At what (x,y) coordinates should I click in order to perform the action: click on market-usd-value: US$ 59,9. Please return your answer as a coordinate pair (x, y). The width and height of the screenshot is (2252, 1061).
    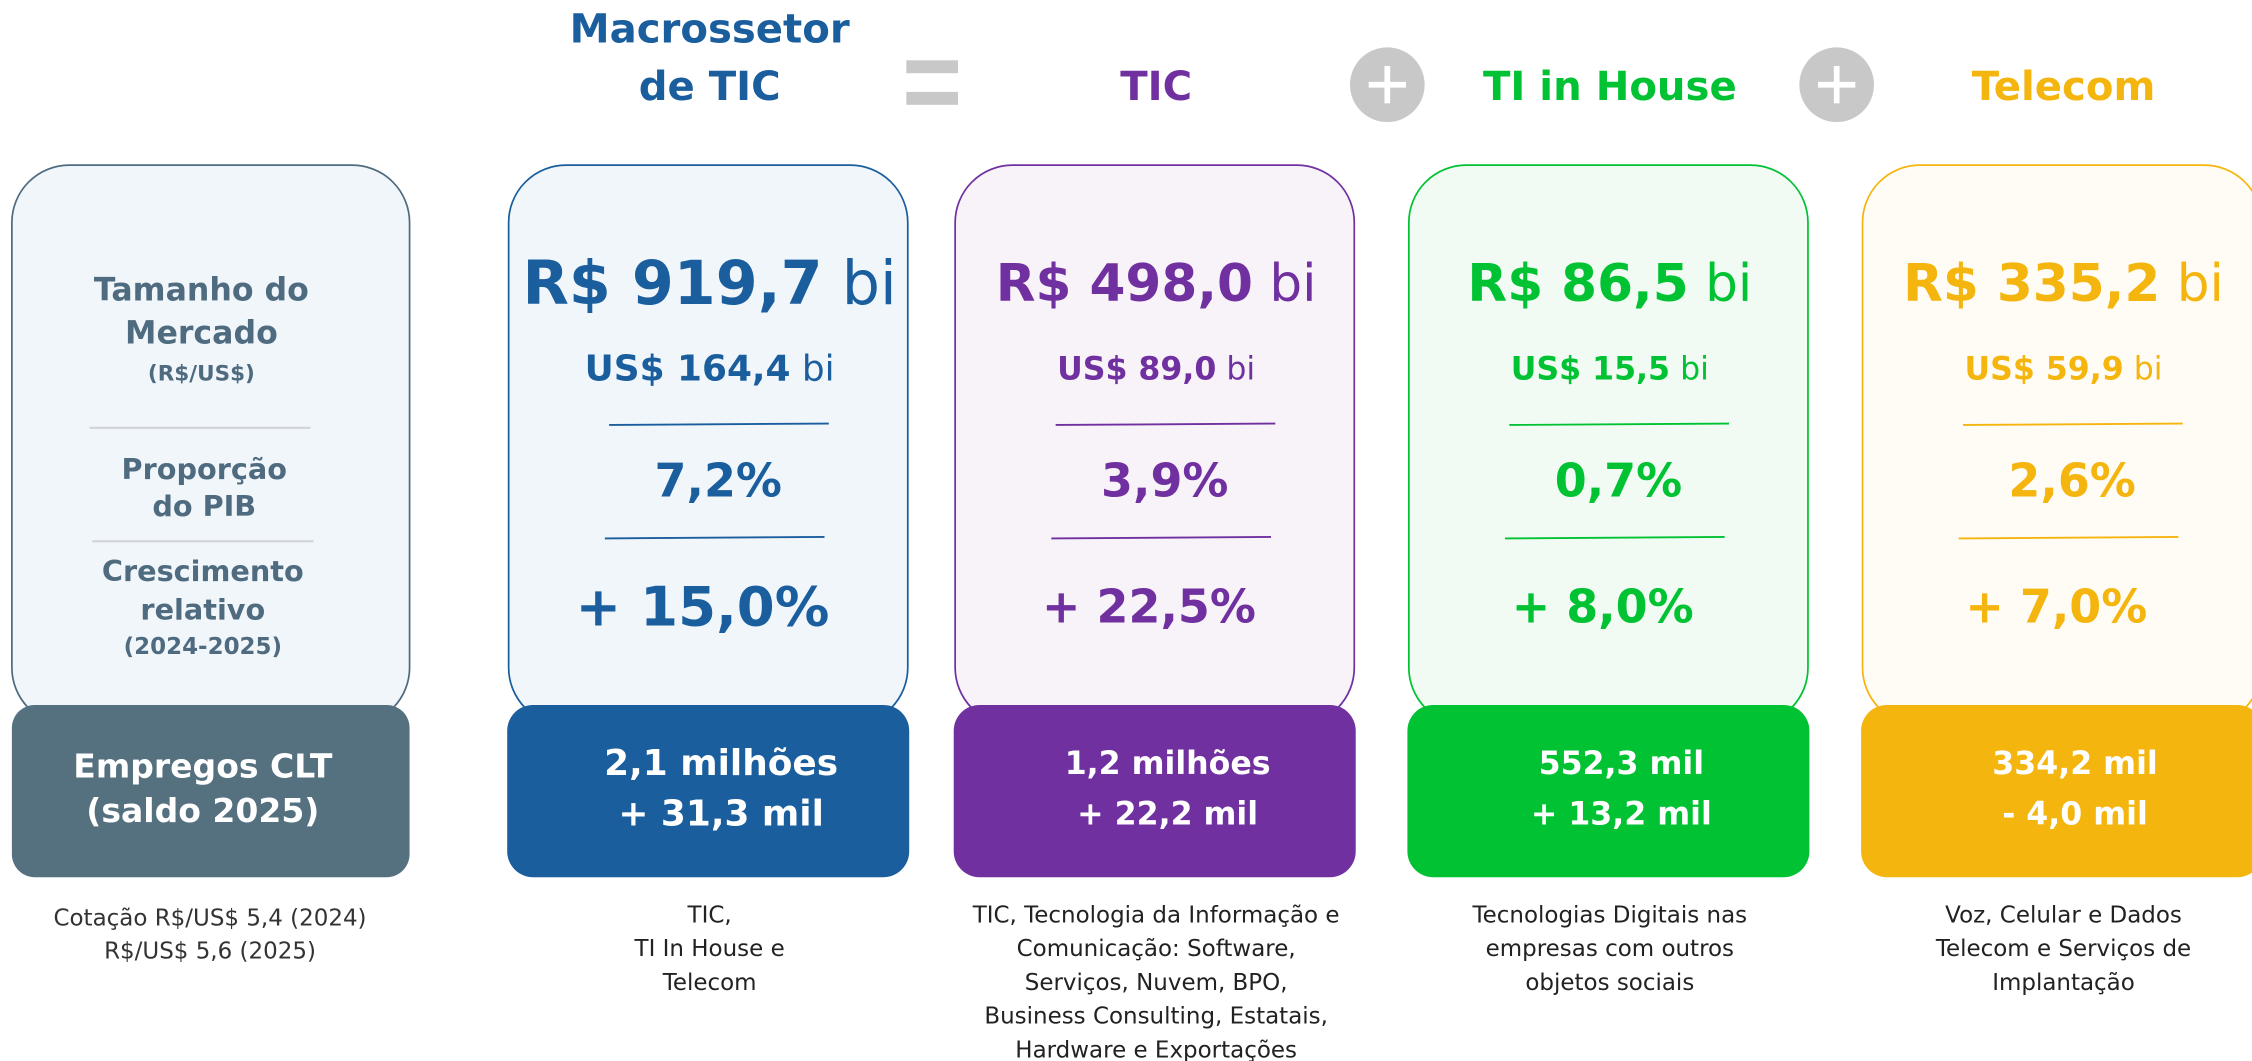
    Looking at the image, I should click on (2043, 369).